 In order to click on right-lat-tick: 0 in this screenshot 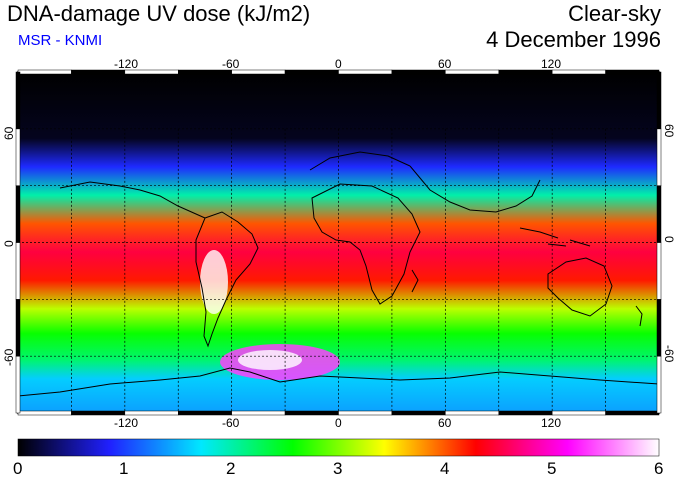, I will do `click(669, 239)`.